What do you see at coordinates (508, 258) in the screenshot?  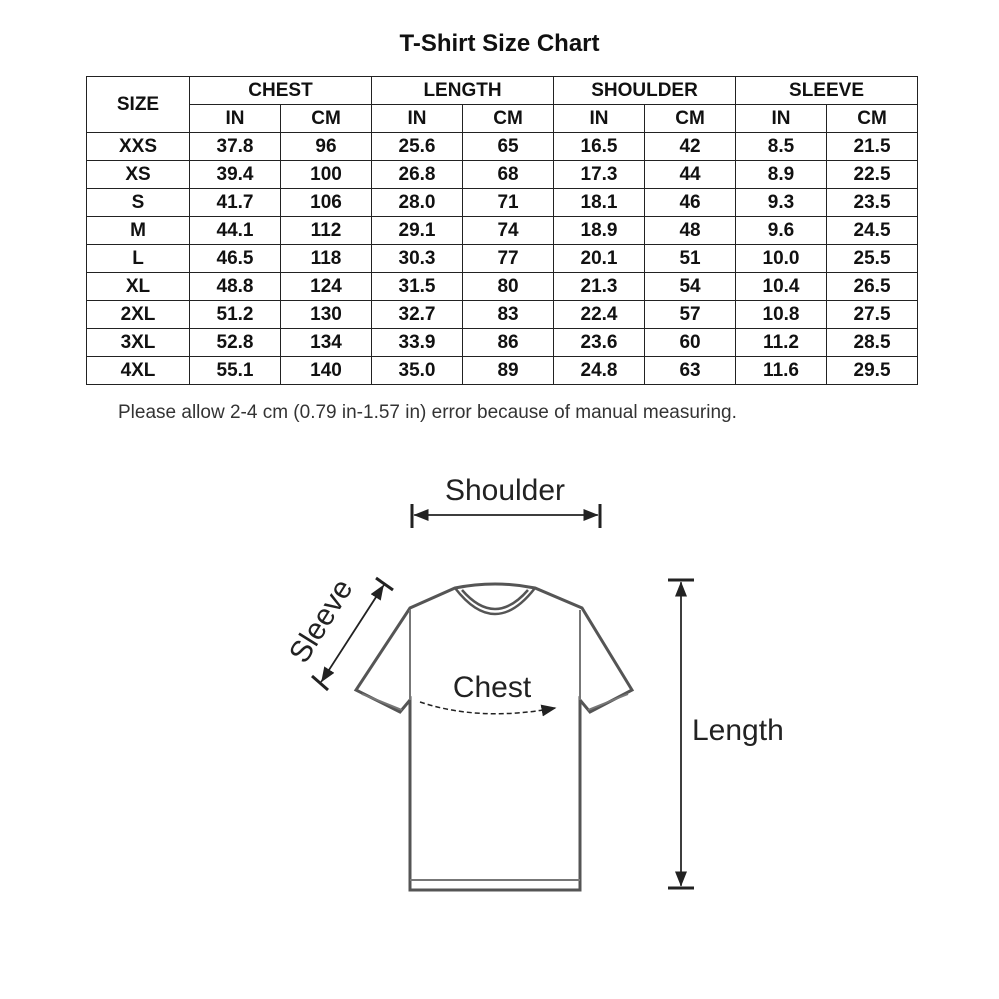 I see `value-cell: 77` at bounding box center [508, 258].